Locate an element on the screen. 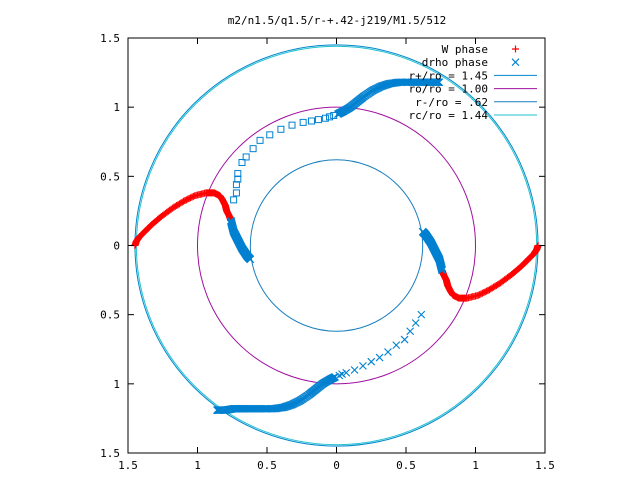 Image resolution: width=640 pixels, height=480 pixels. y-tick-label: 0 is located at coordinates (116, 246).